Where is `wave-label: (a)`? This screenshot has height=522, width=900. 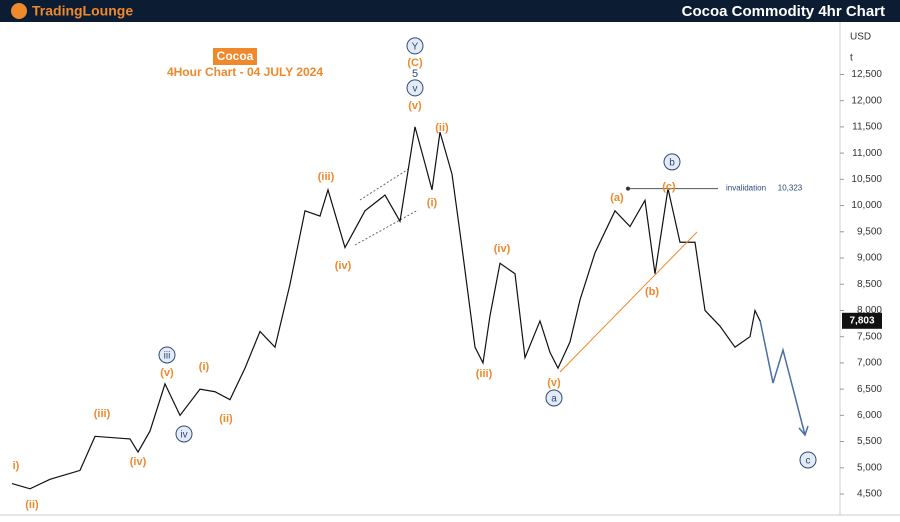
wave-label: (a) is located at coordinates (617, 198).